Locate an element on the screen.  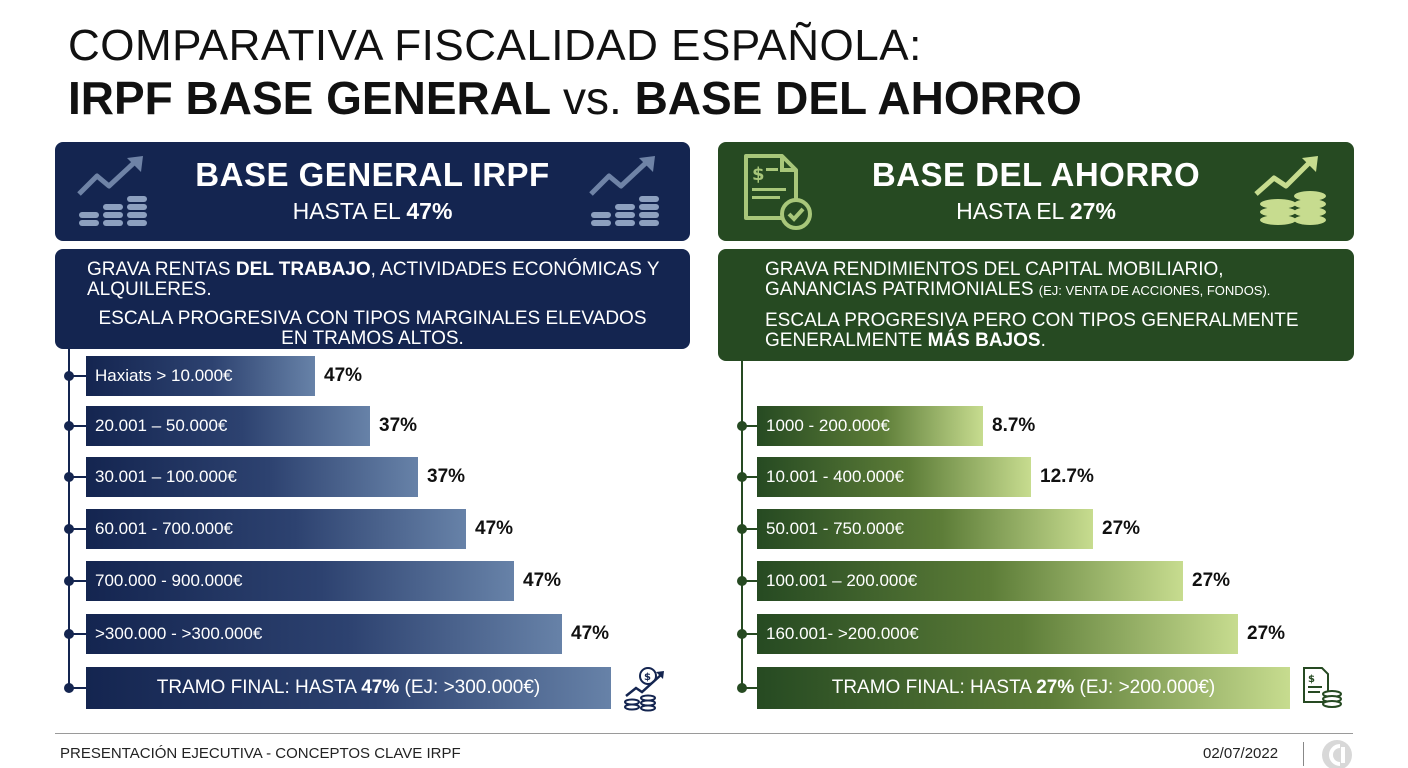
footer-date: 02/07/2022 is located at coordinates (1241, 753).